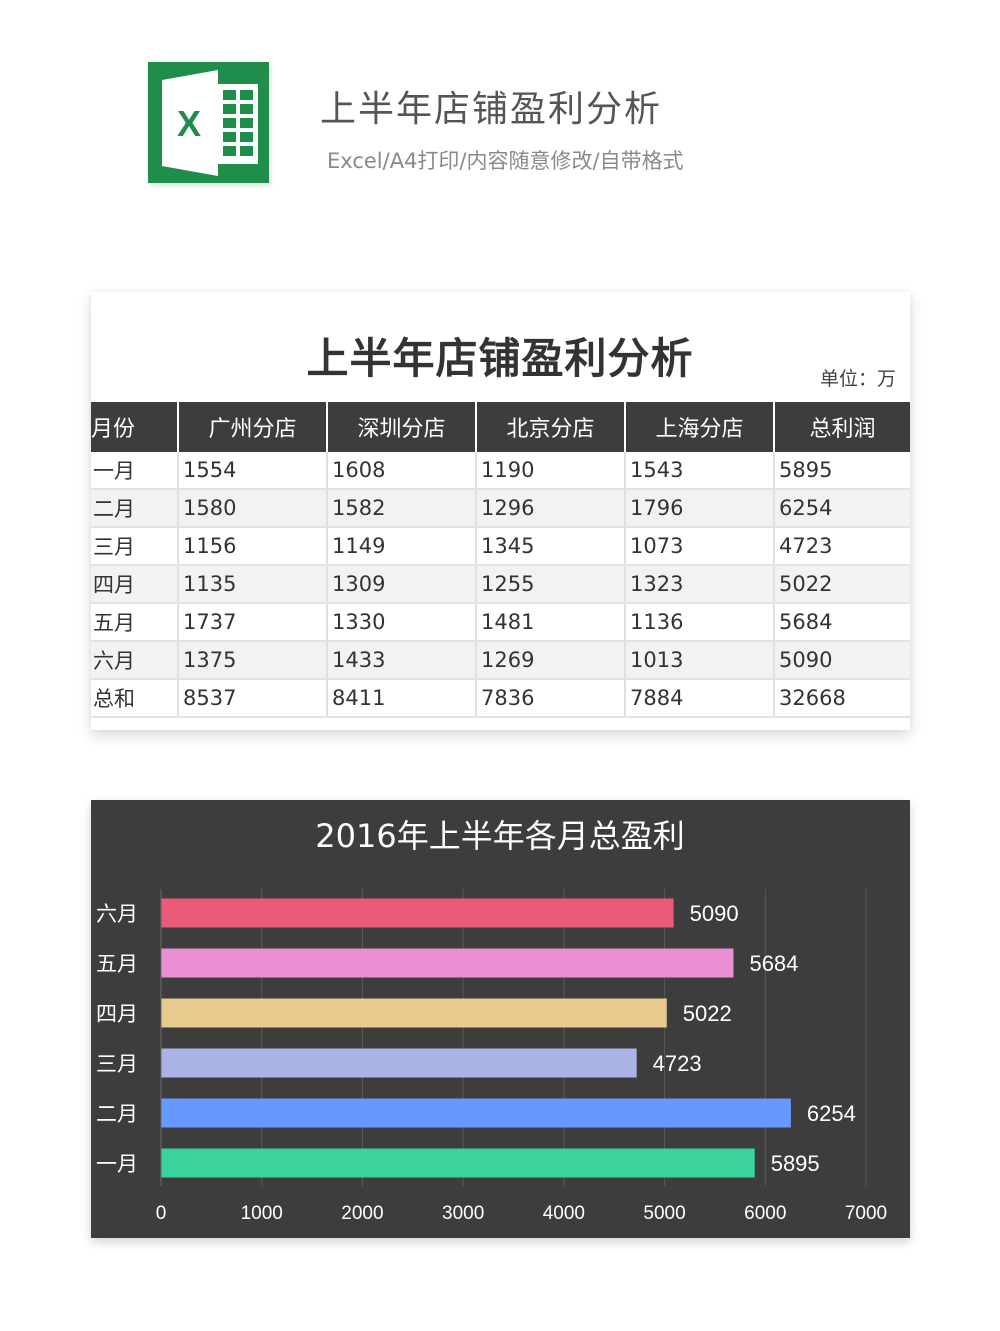 The width and height of the screenshot is (1000, 1331). Describe the element at coordinates (134, 660) in the screenshot. I see `table-cell: 六月` at that location.